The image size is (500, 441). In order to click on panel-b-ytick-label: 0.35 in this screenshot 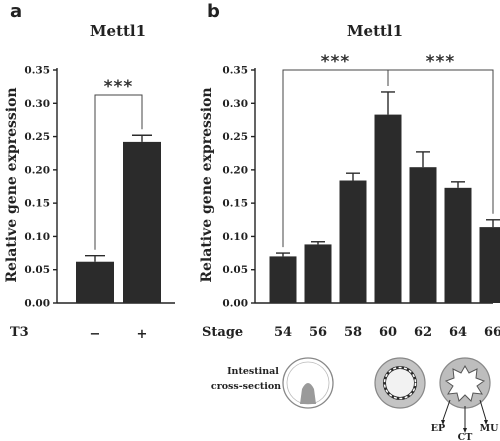, I will do `click(235, 71)`.